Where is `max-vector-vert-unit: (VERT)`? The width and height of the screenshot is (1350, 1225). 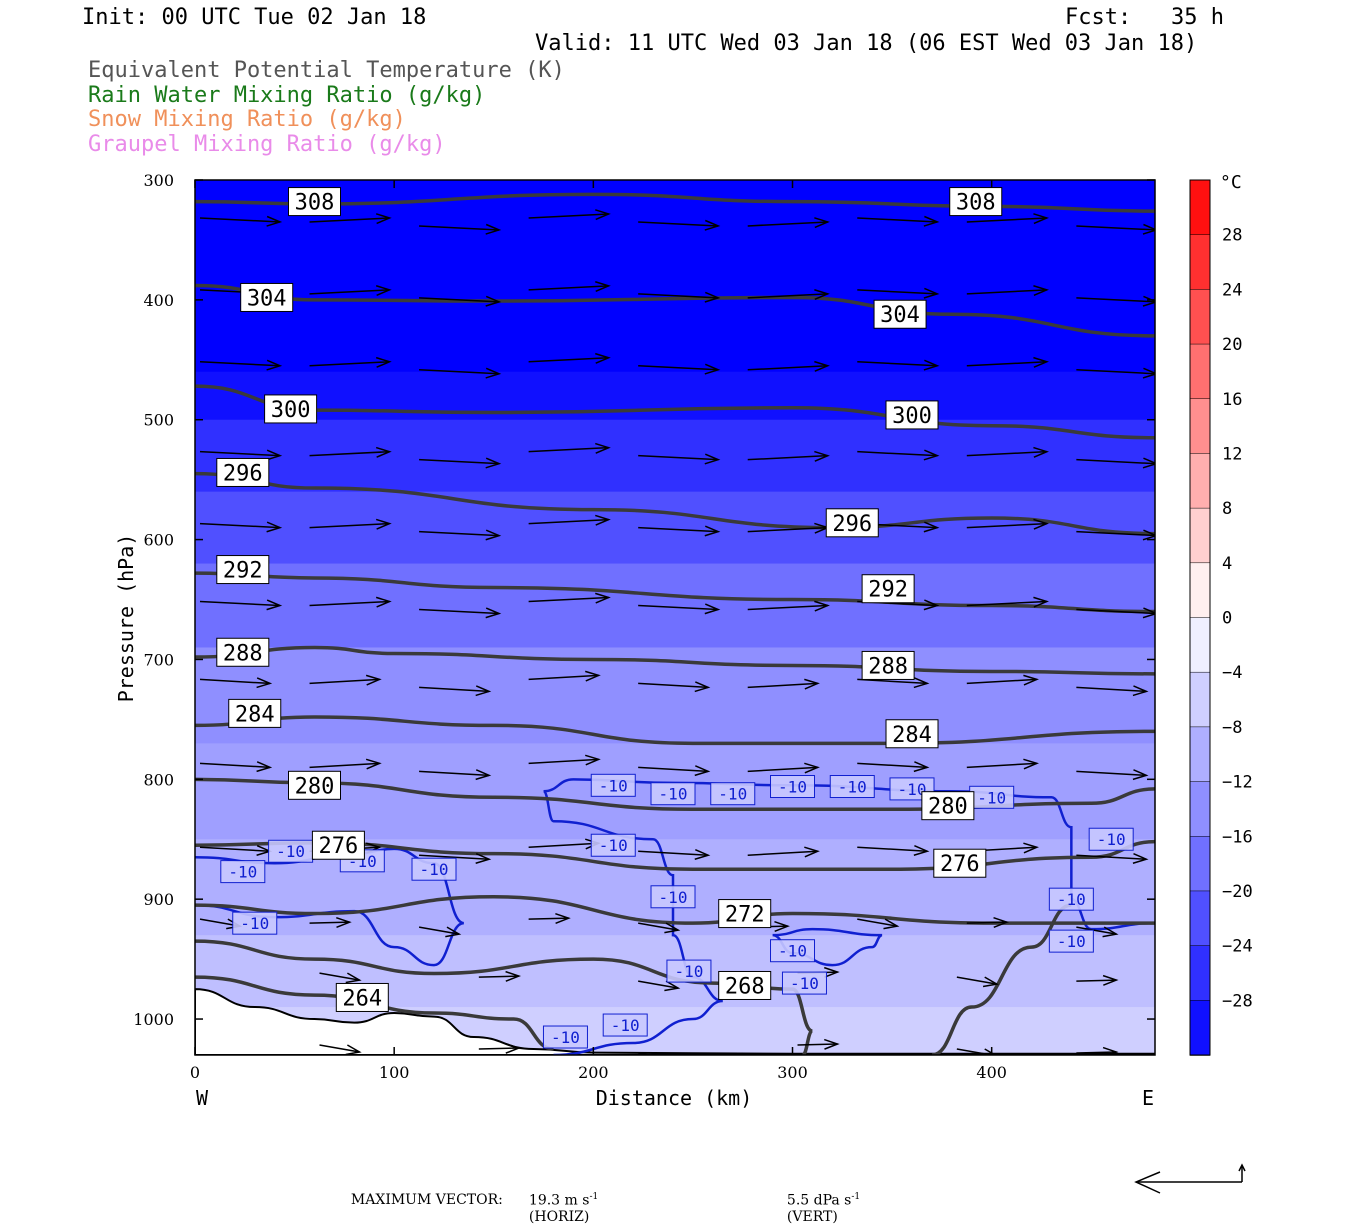
max-vector-vert-unit: (VERT) is located at coordinates (812, 1216).